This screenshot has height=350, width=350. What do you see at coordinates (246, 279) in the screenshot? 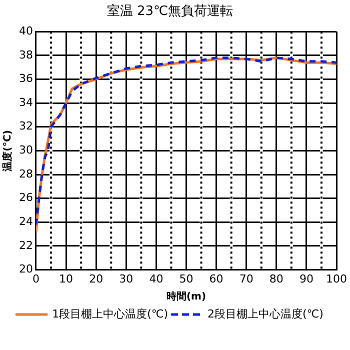
I see `x-tick-label: 70` at bounding box center [246, 279].